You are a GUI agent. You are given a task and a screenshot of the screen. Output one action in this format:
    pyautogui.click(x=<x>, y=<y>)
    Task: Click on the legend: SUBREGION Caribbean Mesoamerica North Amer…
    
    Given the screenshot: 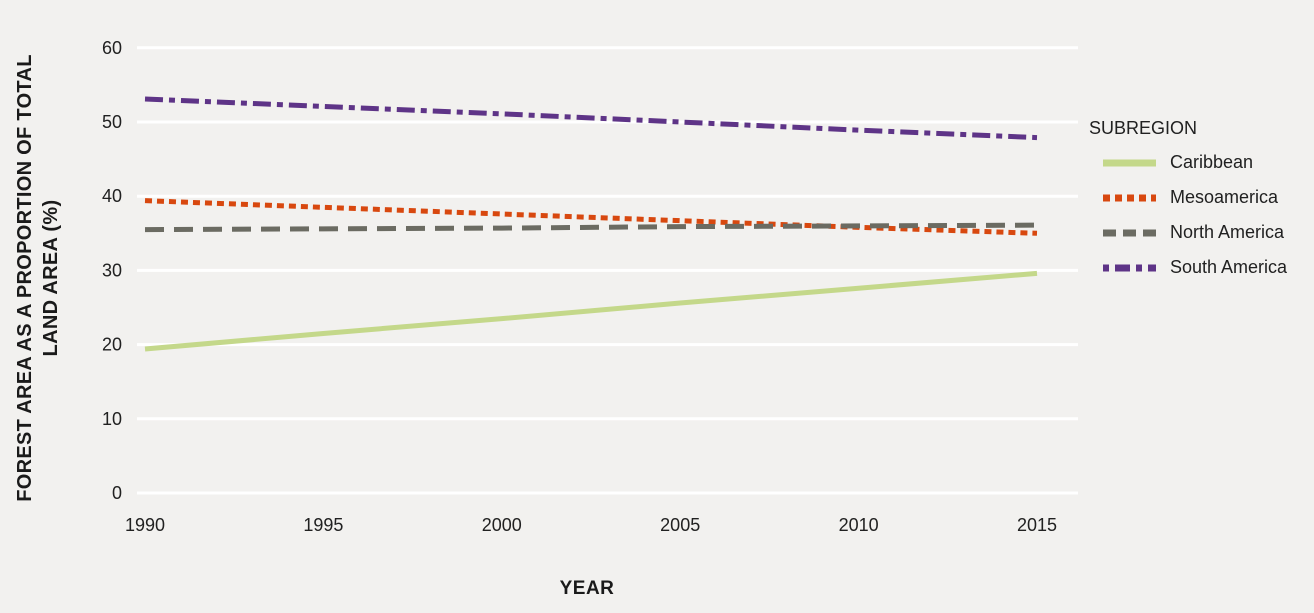 What is the action you would take?
    pyautogui.click(x=1199, y=201)
    